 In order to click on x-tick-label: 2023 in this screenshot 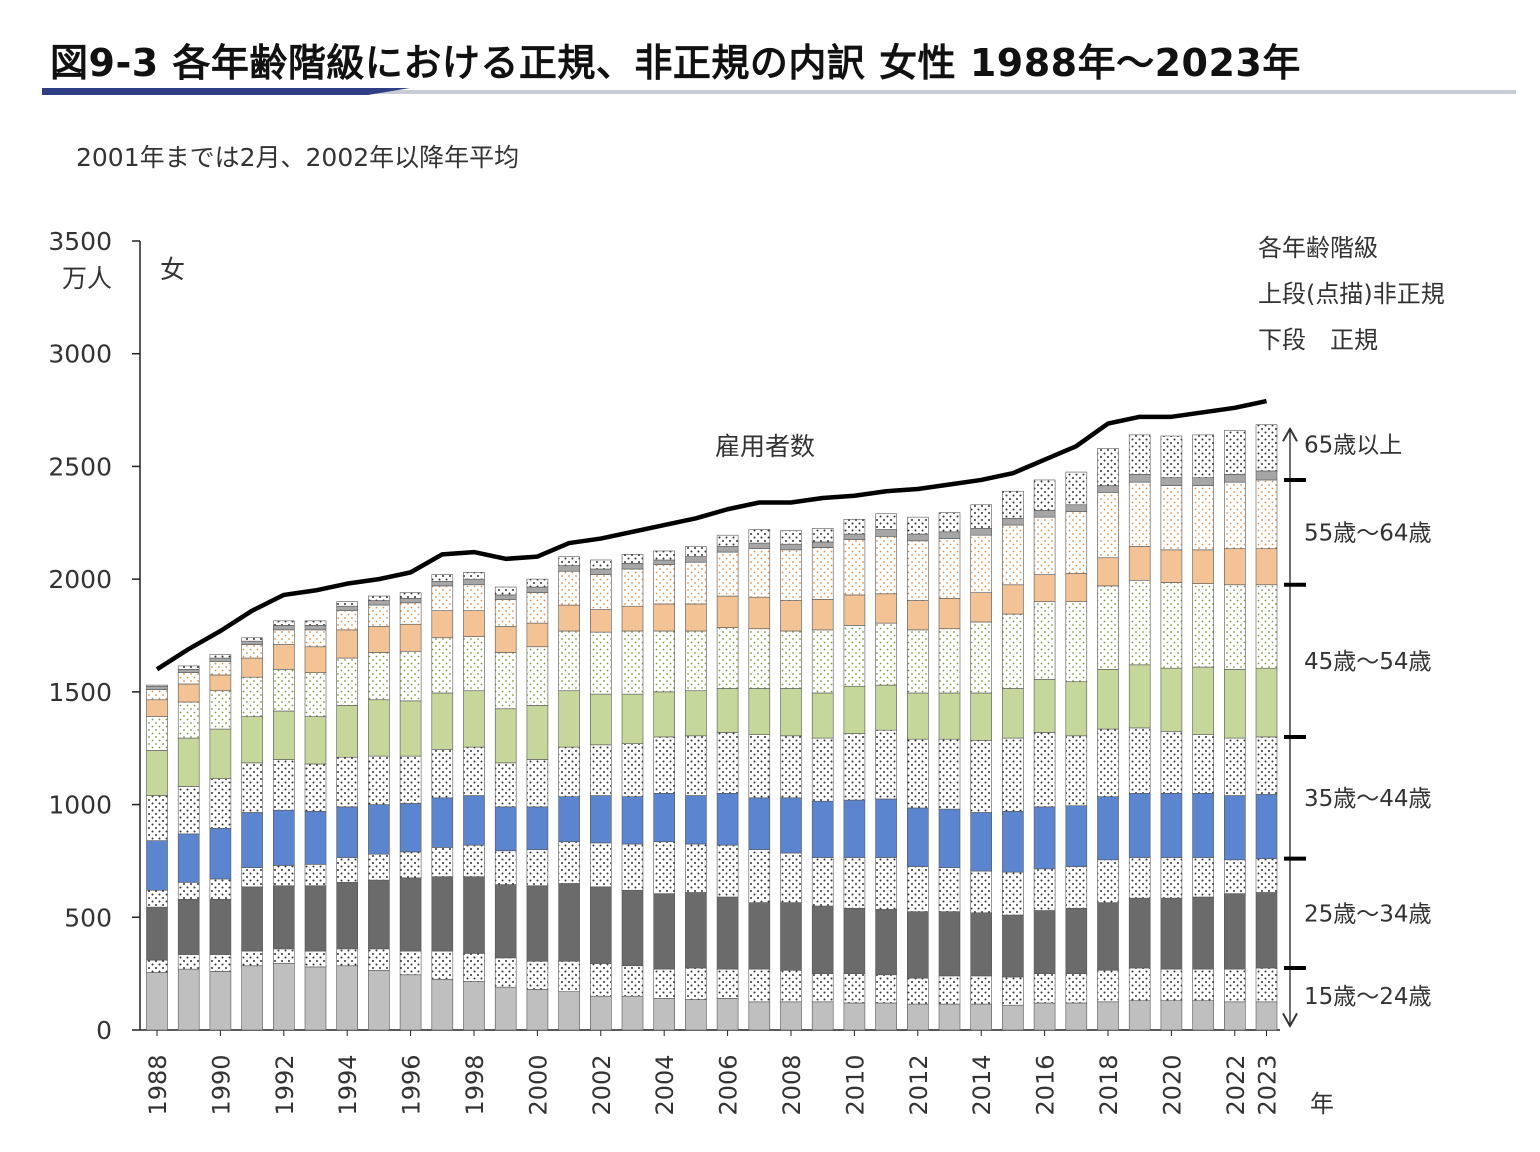, I will do `click(1268, 1084)`.